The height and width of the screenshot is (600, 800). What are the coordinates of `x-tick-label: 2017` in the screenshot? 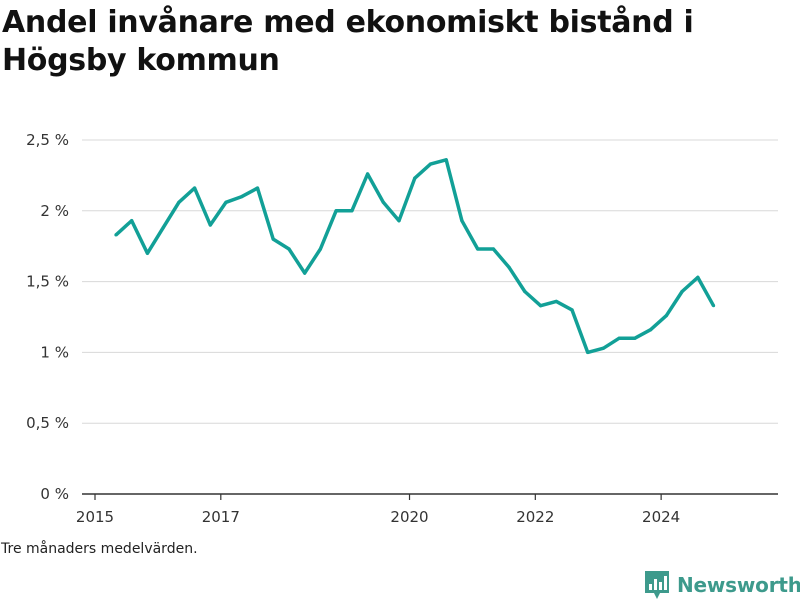 It's located at (221, 517).